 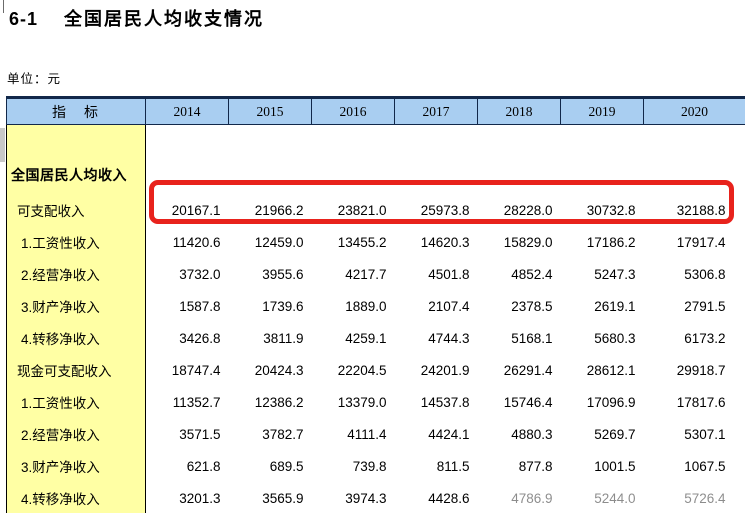 What do you see at coordinates (362, 402) in the screenshot?
I see `value-cell: 13379.0` at bounding box center [362, 402].